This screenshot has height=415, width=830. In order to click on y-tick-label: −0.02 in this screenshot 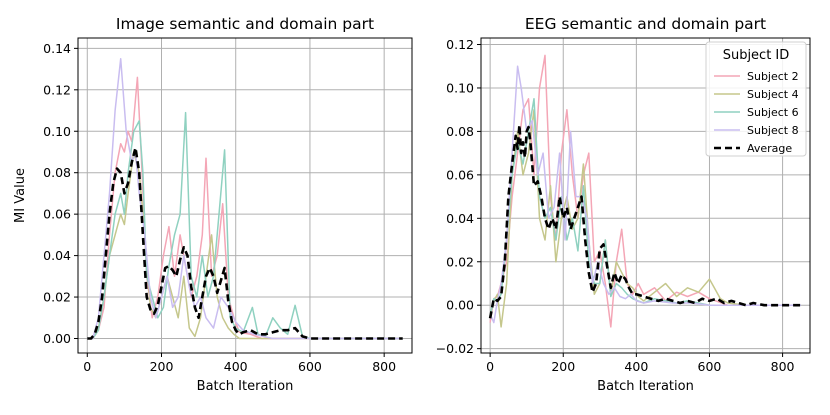, I will do `click(455, 348)`.